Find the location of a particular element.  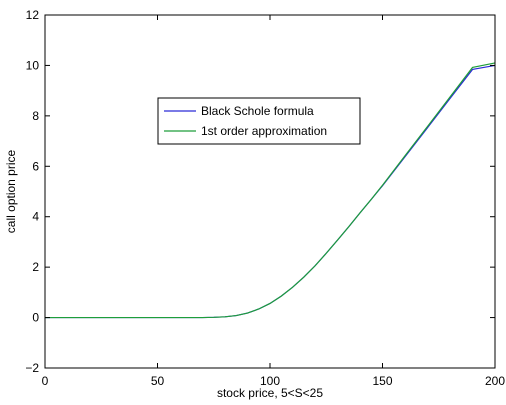

y-tick-label: 0 is located at coordinates (35, 318).